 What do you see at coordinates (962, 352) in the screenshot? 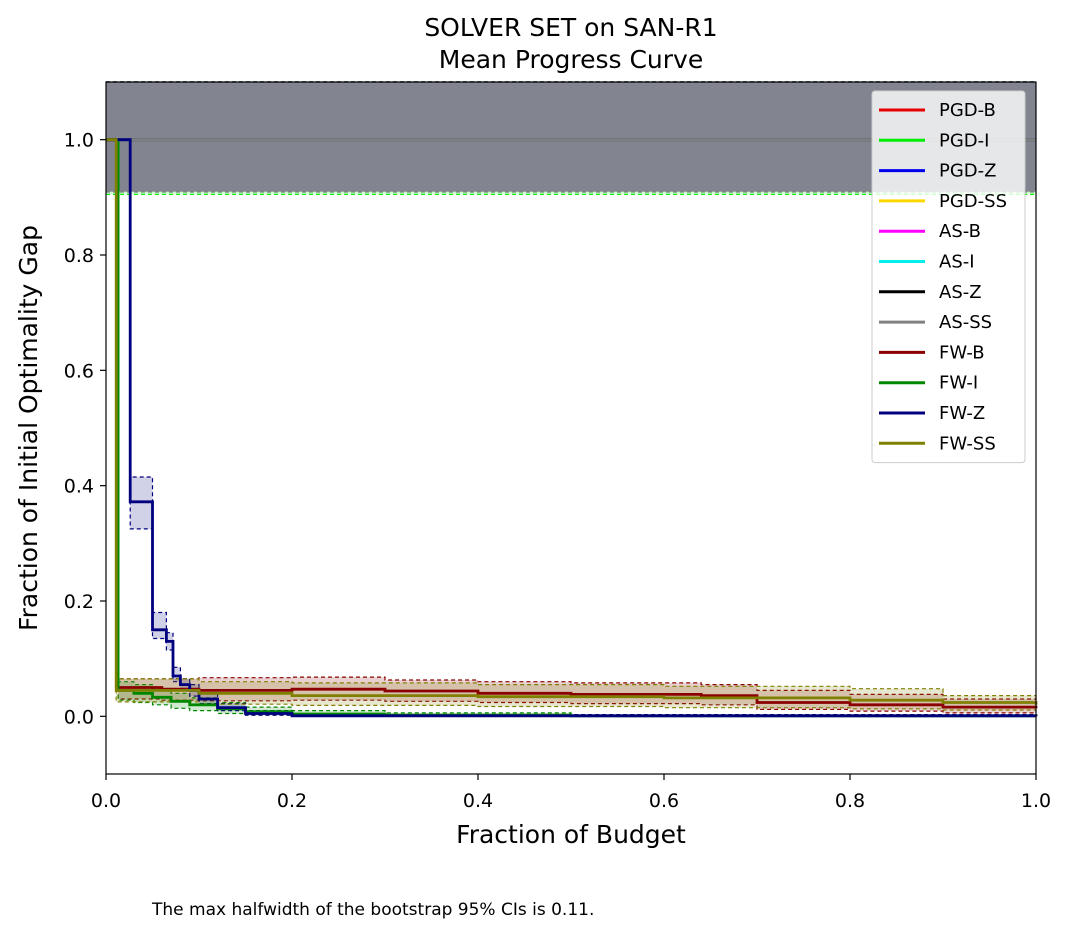
I see `legend-label-fw-b: FW-B` at bounding box center [962, 352].